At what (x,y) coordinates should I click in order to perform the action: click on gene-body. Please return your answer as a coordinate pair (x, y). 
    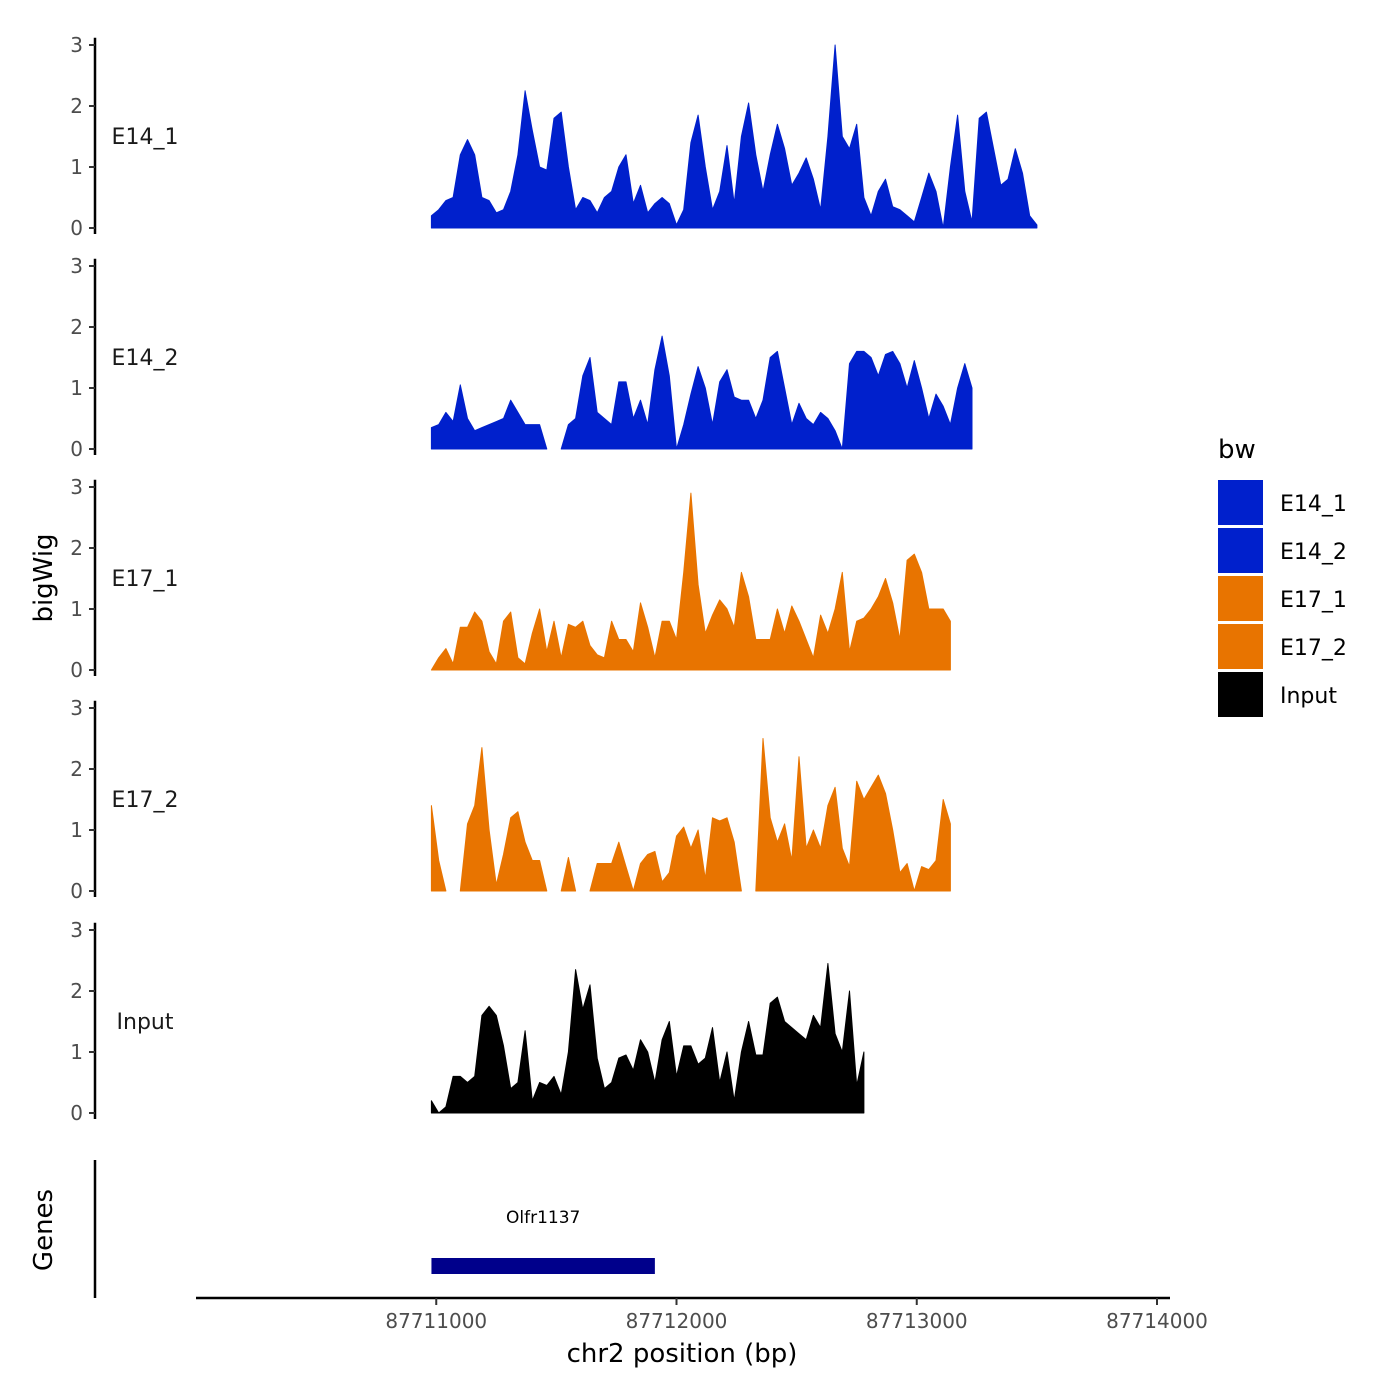
    Looking at the image, I should click on (543, 1266).